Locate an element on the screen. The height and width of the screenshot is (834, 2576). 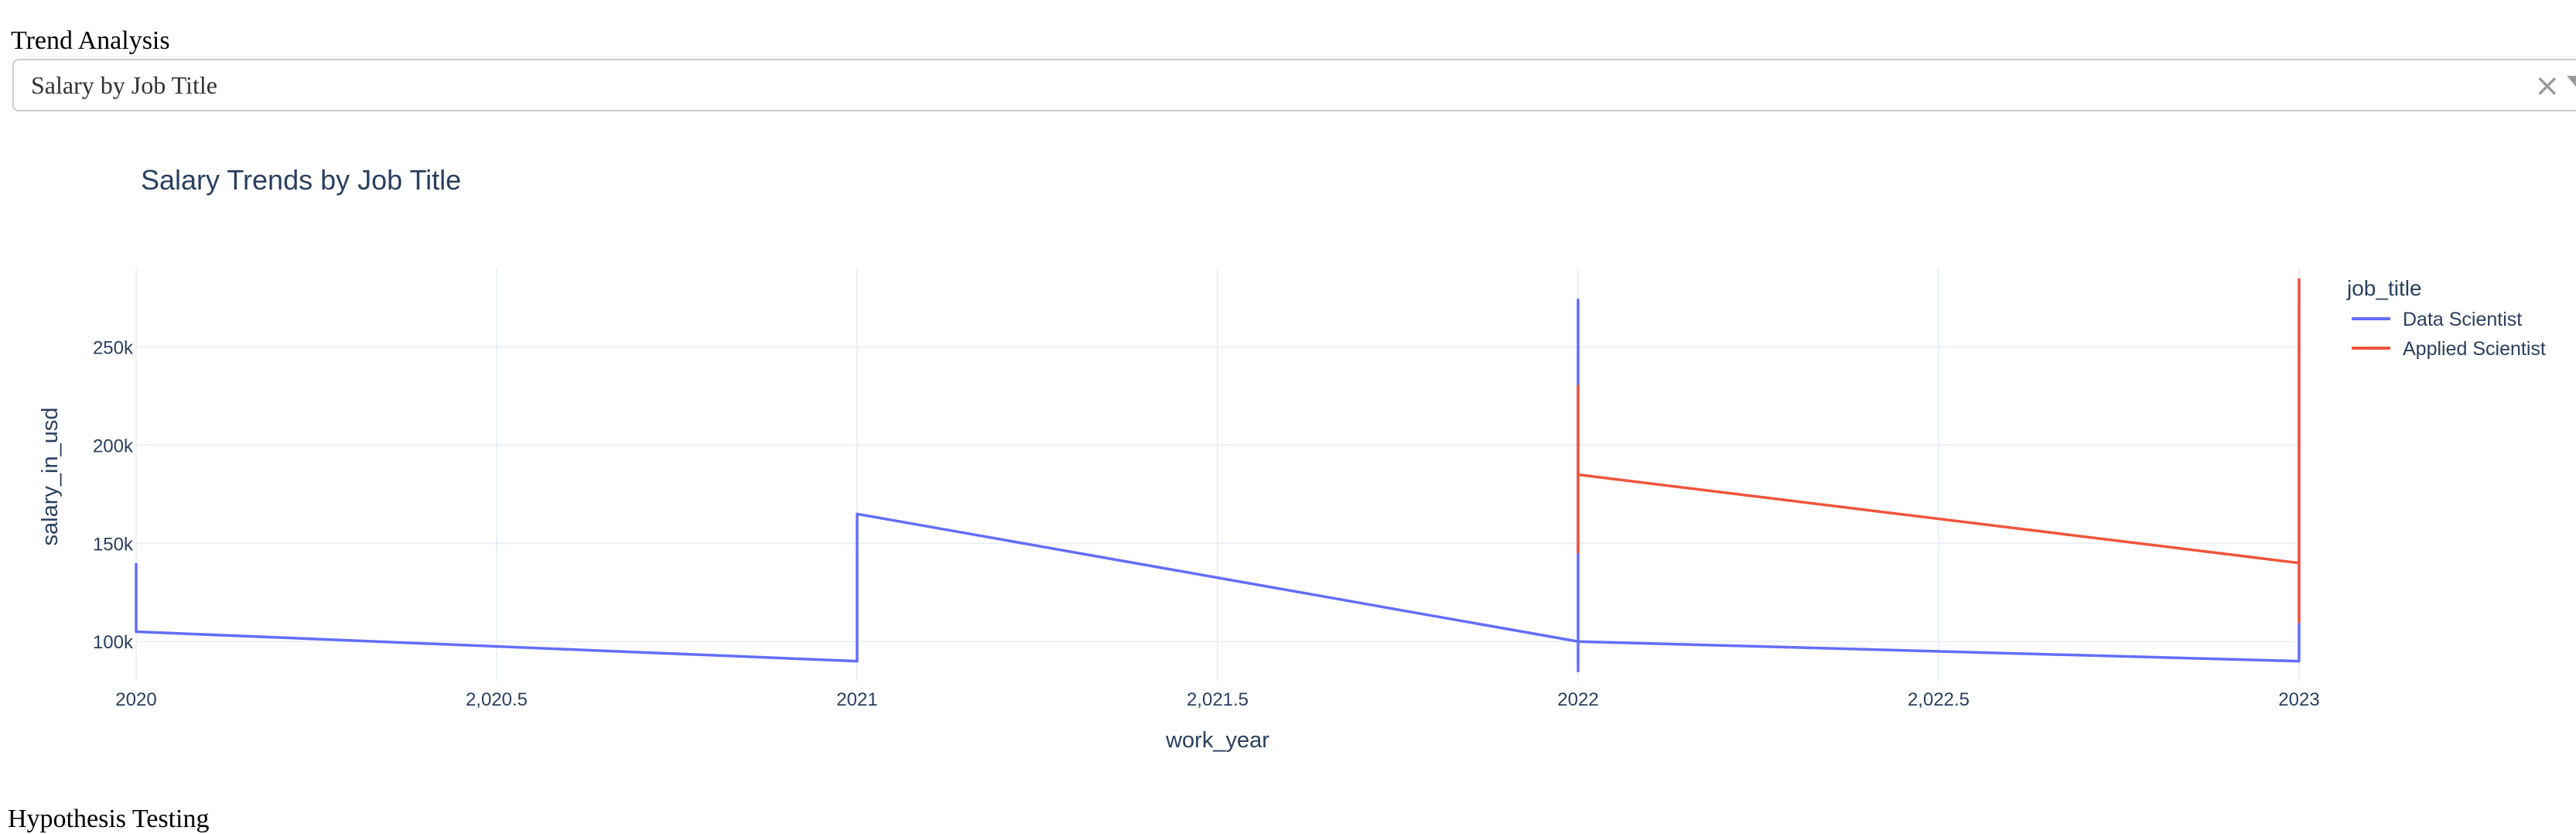
x-tick-label: 2,022.5 is located at coordinates (1939, 699).